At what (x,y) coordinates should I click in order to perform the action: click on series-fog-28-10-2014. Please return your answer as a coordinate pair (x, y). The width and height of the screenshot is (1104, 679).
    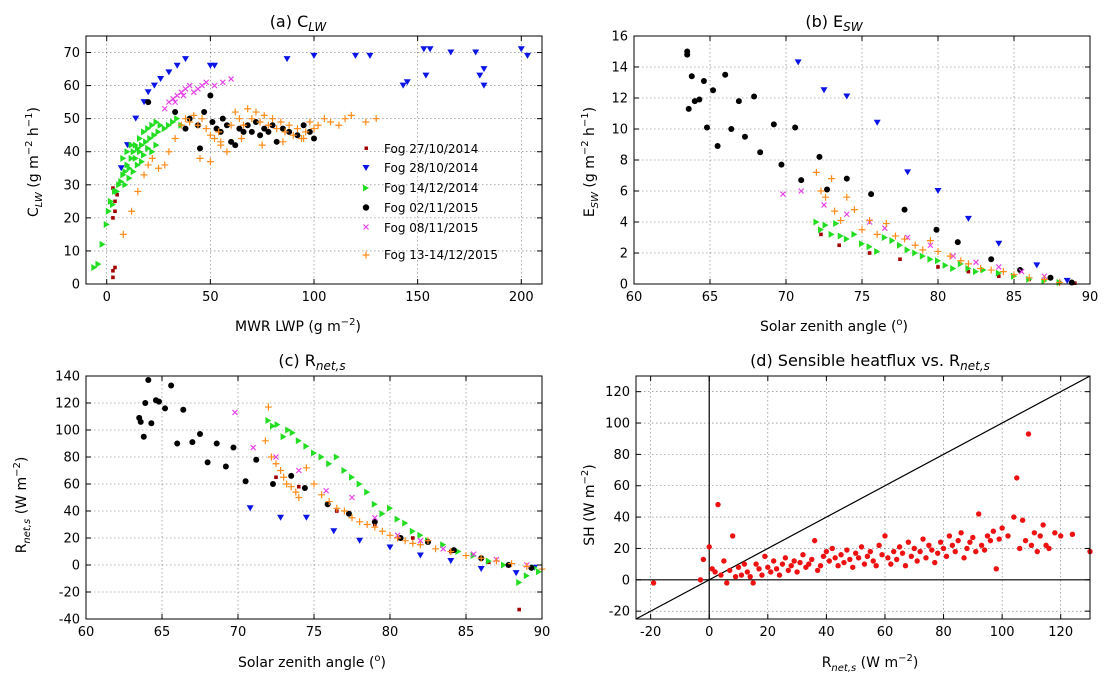
    Looking at the image, I should click on (392, 541).